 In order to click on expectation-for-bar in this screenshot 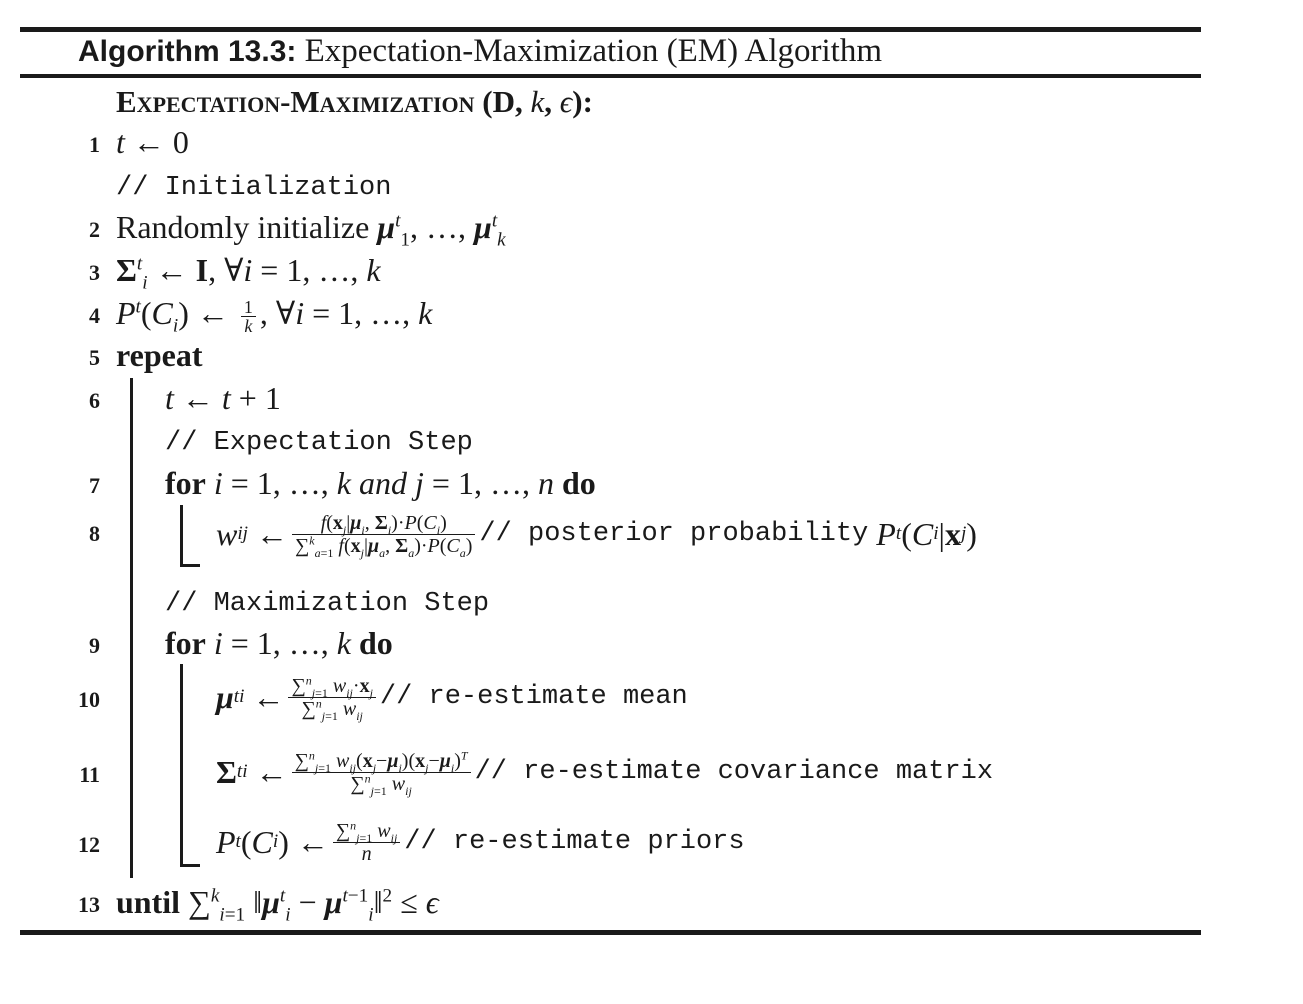, I will do `click(181, 536)`.